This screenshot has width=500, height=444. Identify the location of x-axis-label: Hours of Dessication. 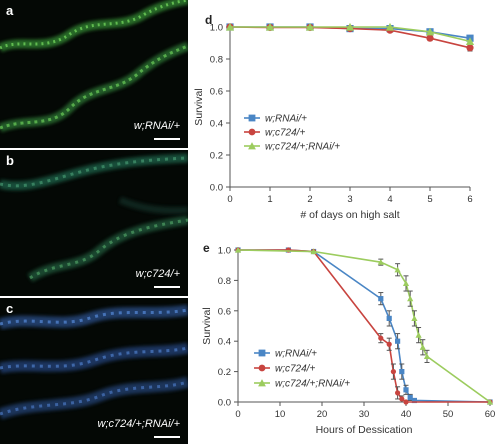
(364, 430).